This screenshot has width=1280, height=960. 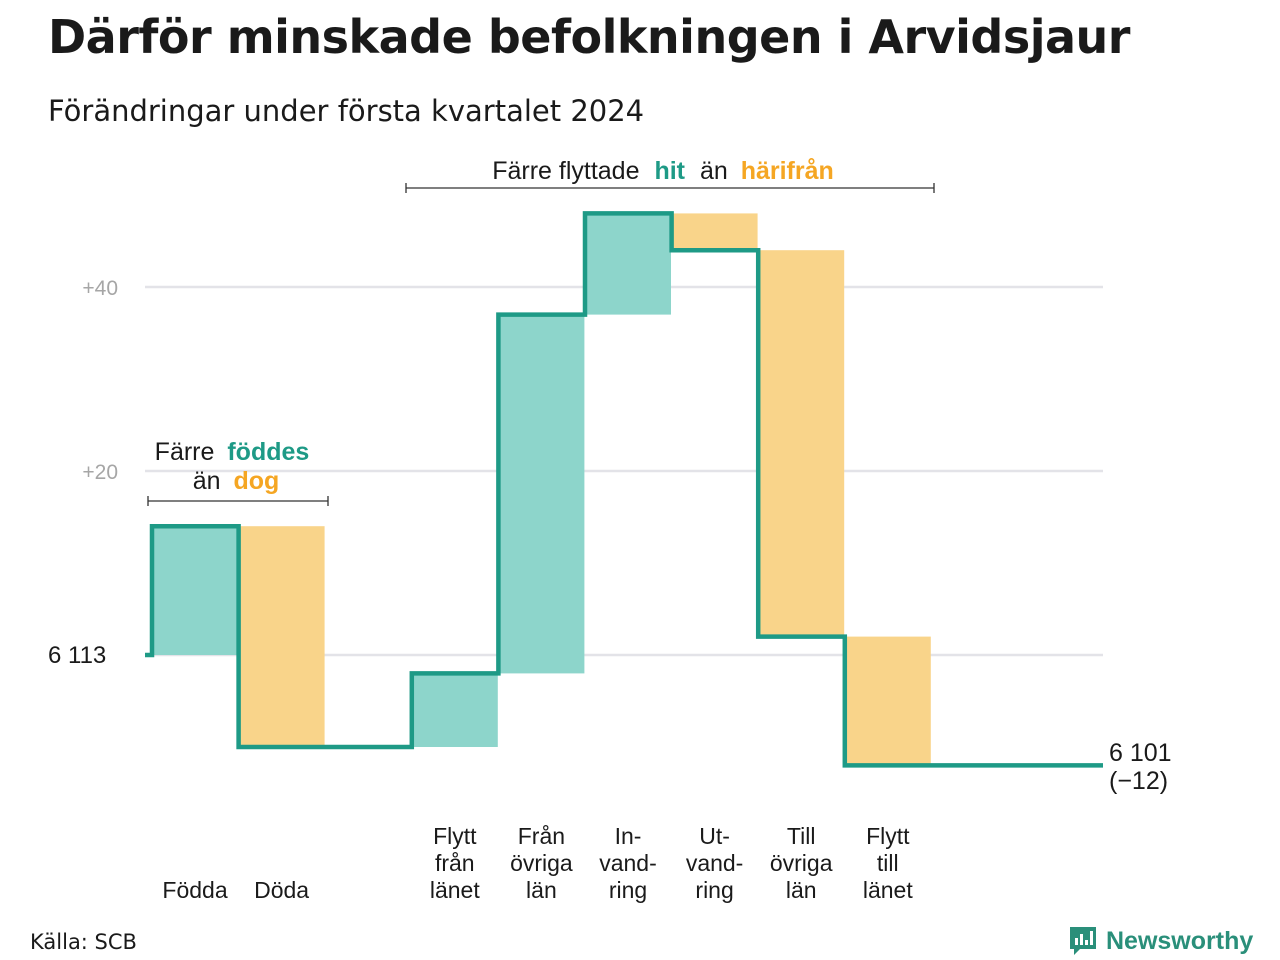 I want to click on end-label: 6 101 (−12), so click(x=1140, y=767).